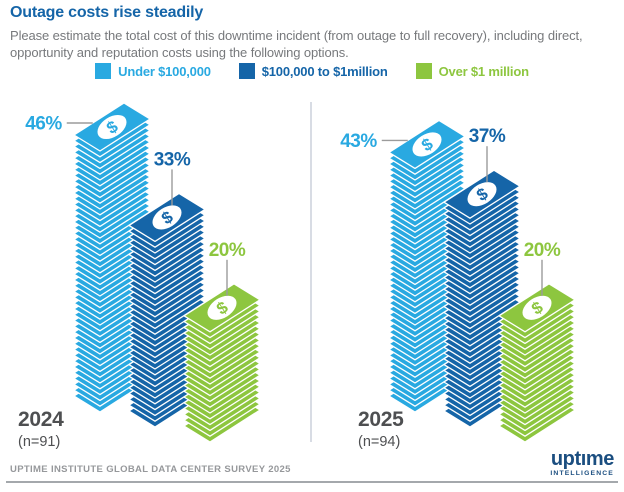 The image size is (624, 492). I want to click on value-label-2025-2: 20%, so click(542, 268).